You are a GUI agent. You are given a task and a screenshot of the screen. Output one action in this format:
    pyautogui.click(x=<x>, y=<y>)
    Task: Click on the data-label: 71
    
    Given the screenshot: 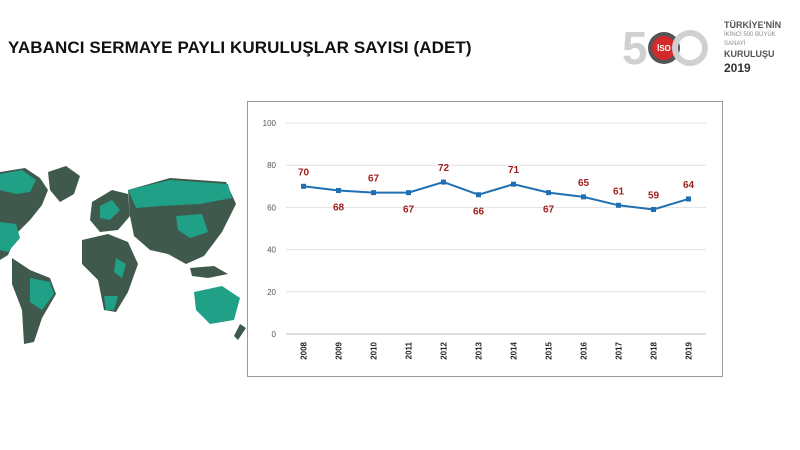 What is the action you would take?
    pyautogui.click(x=514, y=170)
    